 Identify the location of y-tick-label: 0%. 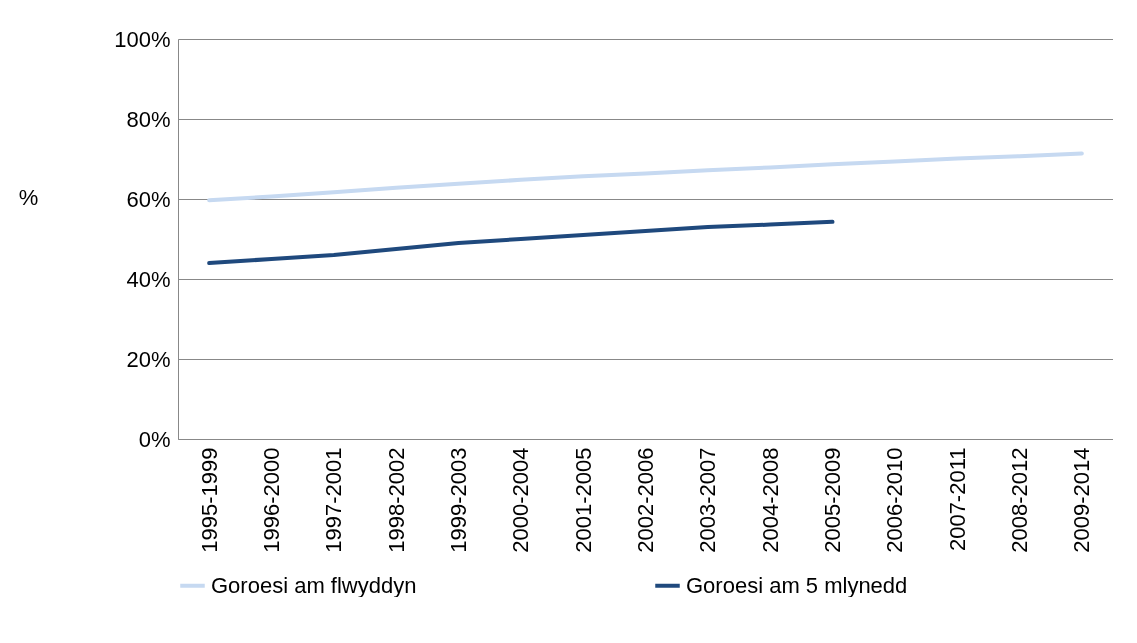
(154, 439).